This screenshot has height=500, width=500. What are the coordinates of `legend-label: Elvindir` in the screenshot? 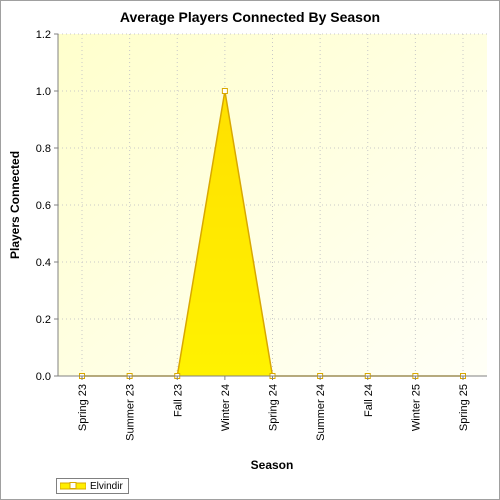 It's located at (106, 486).